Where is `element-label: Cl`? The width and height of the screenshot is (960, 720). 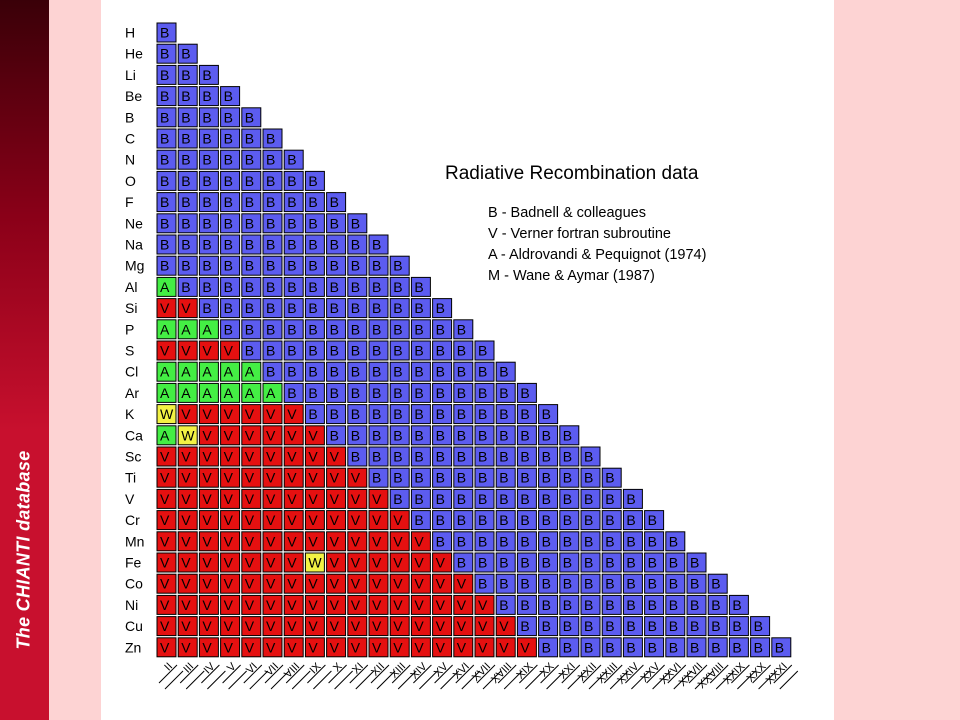
element-label: Cl is located at coordinates (131, 372).